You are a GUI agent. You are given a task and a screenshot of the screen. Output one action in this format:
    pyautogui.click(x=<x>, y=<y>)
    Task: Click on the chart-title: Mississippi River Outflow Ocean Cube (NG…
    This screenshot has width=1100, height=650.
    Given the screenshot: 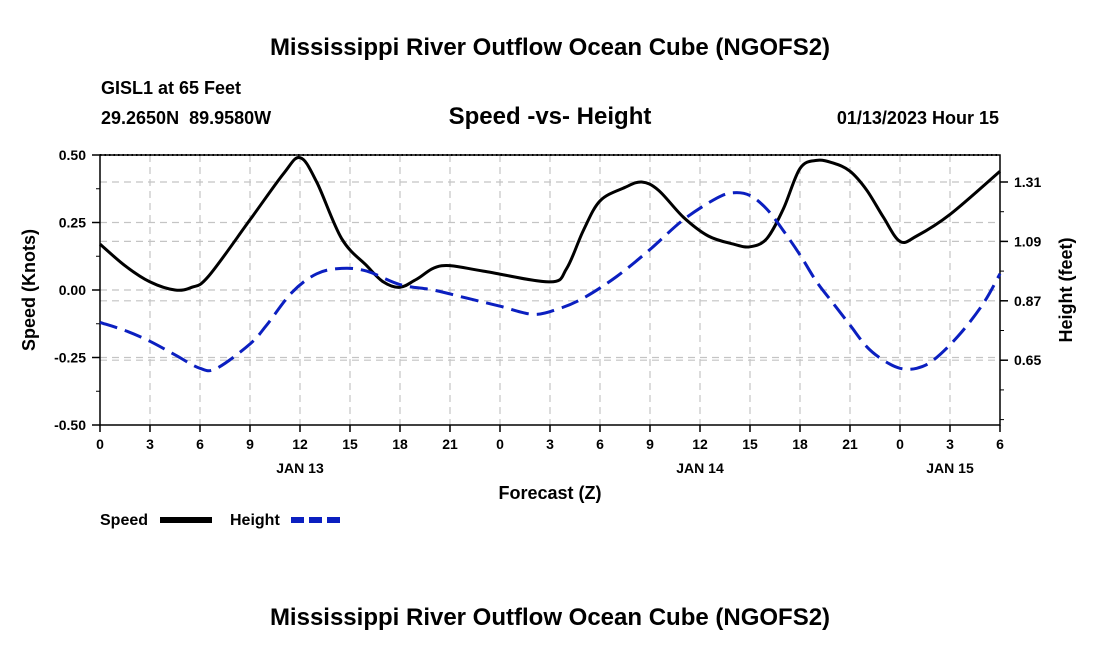 What is the action you would take?
    pyautogui.click(x=550, y=47)
    